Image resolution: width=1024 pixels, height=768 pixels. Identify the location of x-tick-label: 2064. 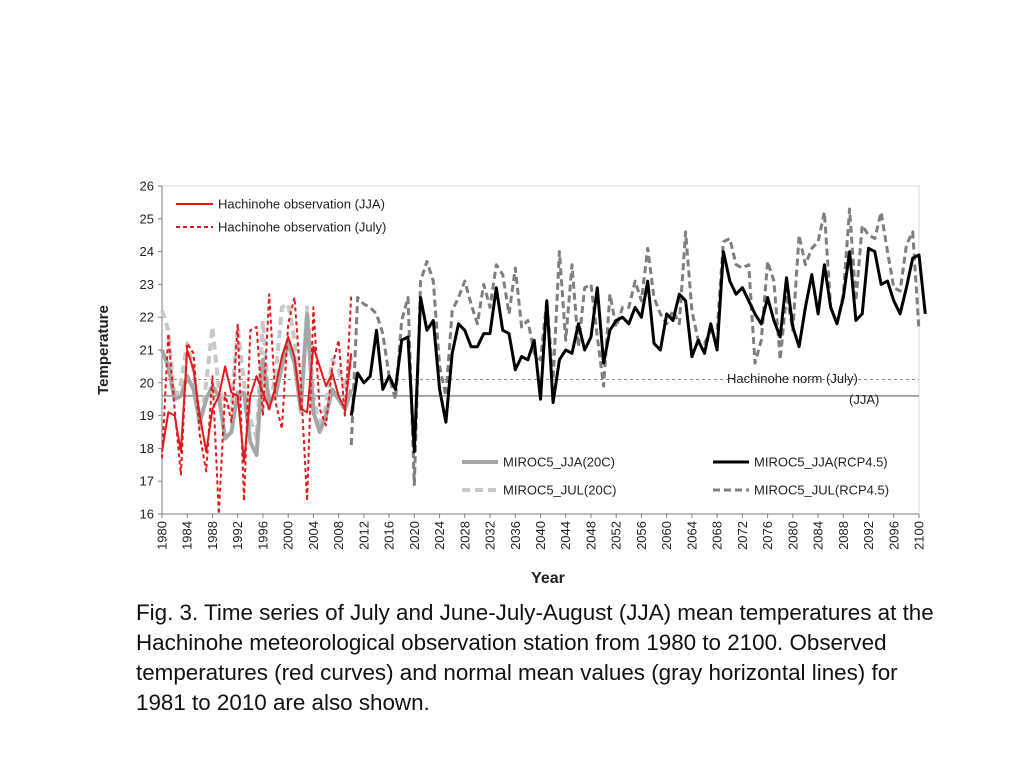
(691, 535).